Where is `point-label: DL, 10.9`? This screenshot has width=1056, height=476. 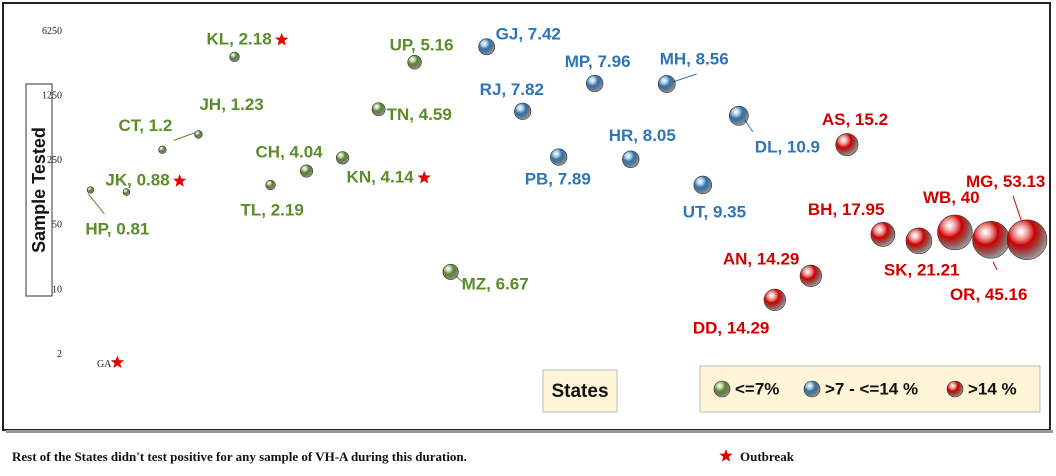
point-label: DL, 10.9 is located at coordinates (787, 146).